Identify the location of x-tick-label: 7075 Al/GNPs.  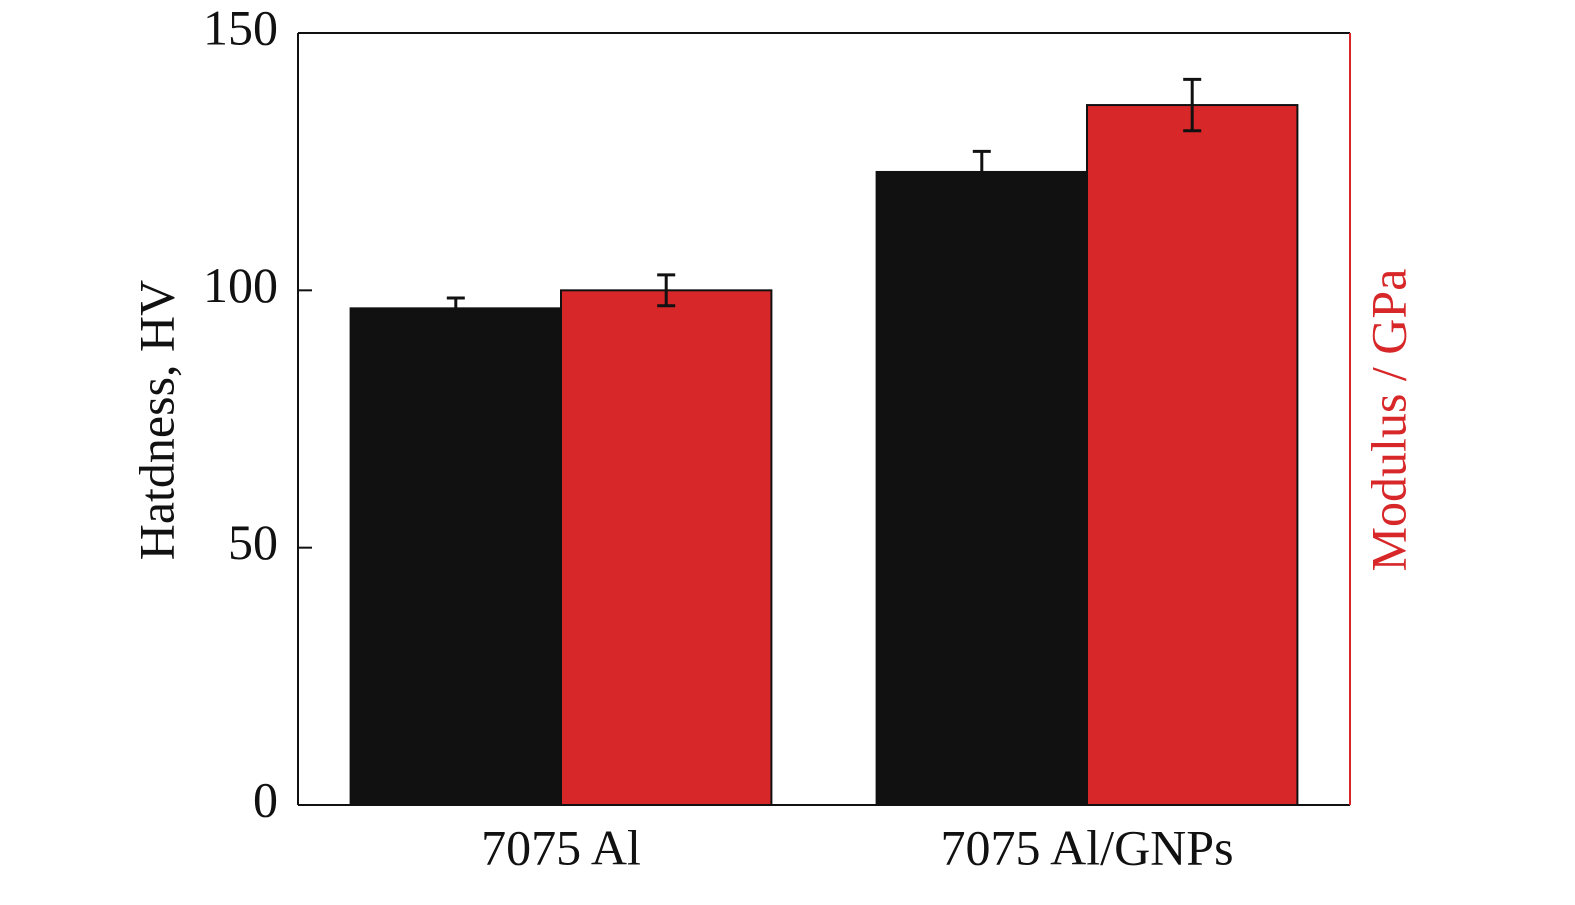
(1086, 847).